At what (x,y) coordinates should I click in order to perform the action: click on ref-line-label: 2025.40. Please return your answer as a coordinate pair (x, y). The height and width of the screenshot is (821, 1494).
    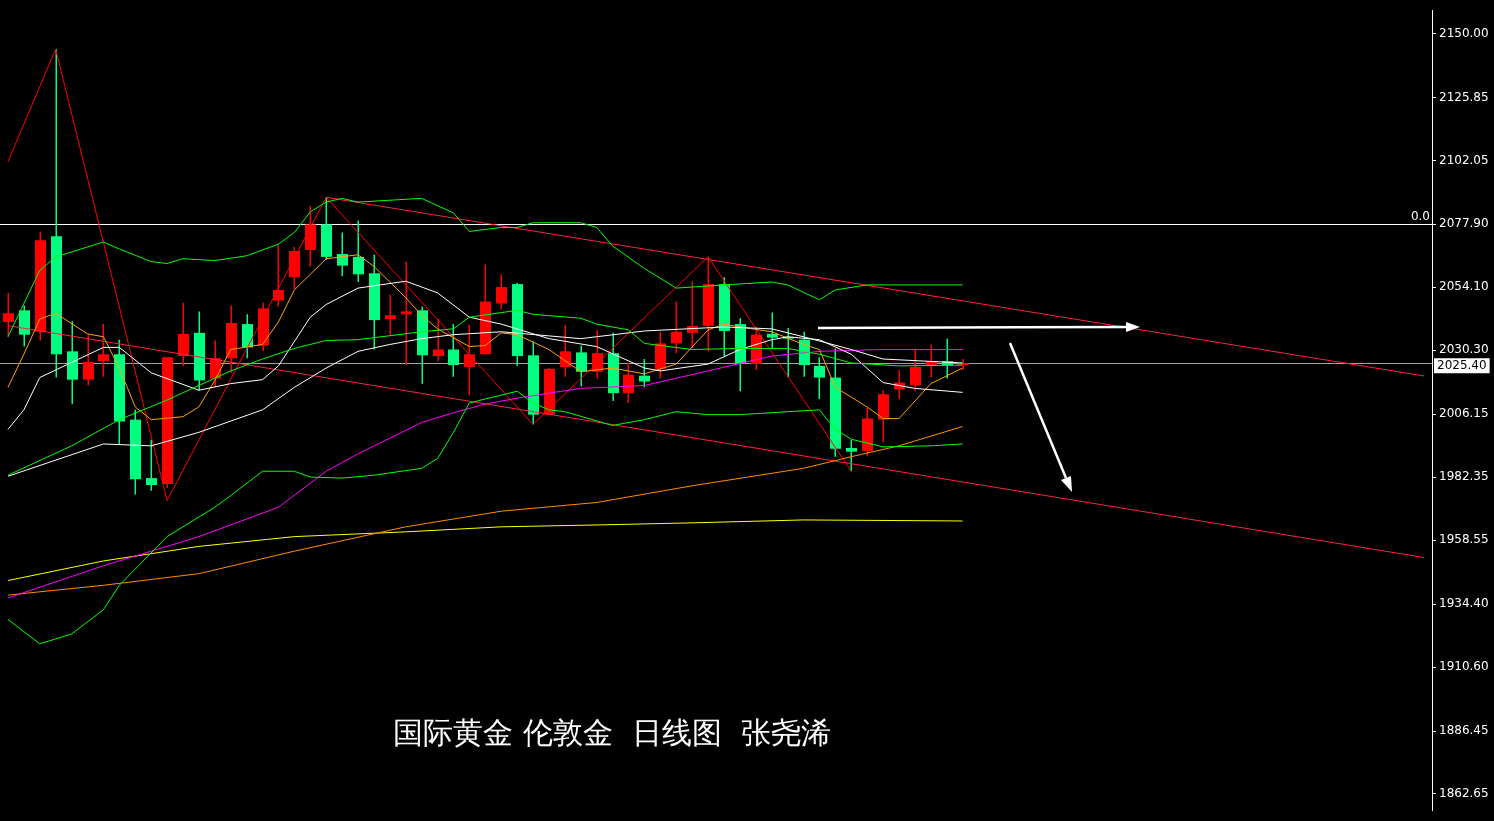
    Looking at the image, I should click on (1462, 365).